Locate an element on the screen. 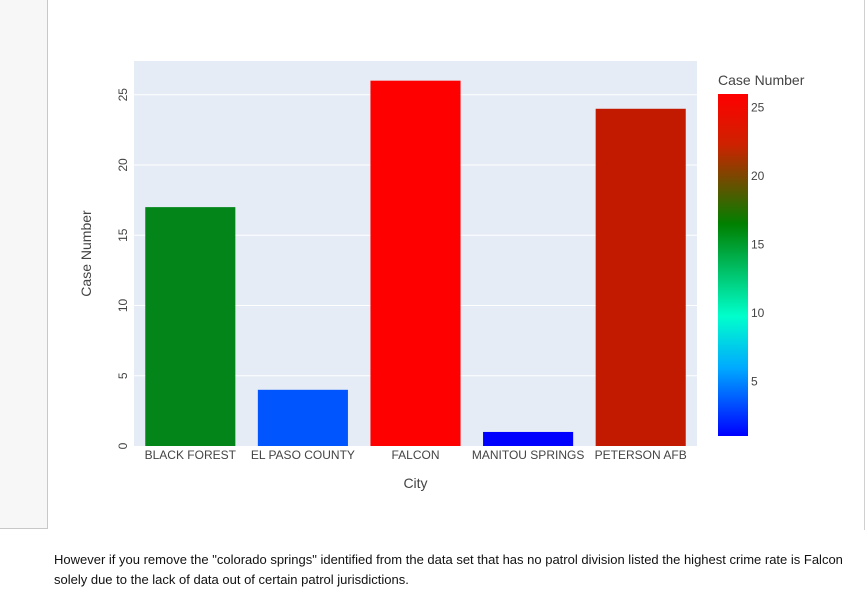 This screenshot has height=613, width=868. x-tick-label: EL PASO COUNTY is located at coordinates (303, 455).